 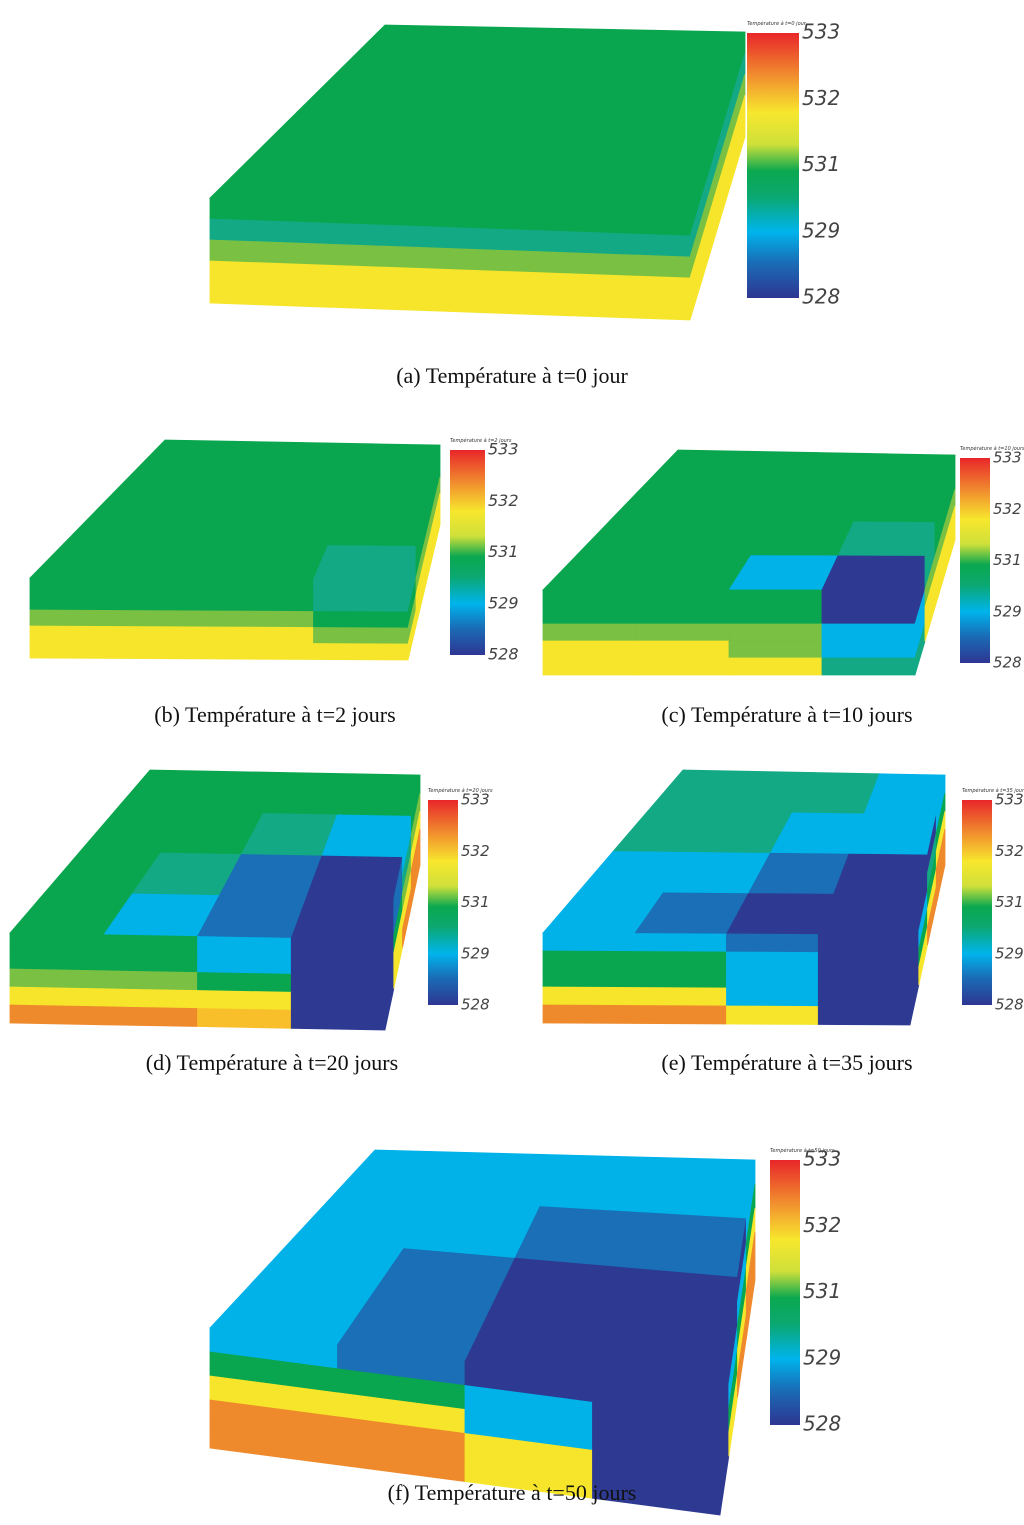 I want to click on colorbar-title: Température à t=10 jours, so click(x=992, y=448).